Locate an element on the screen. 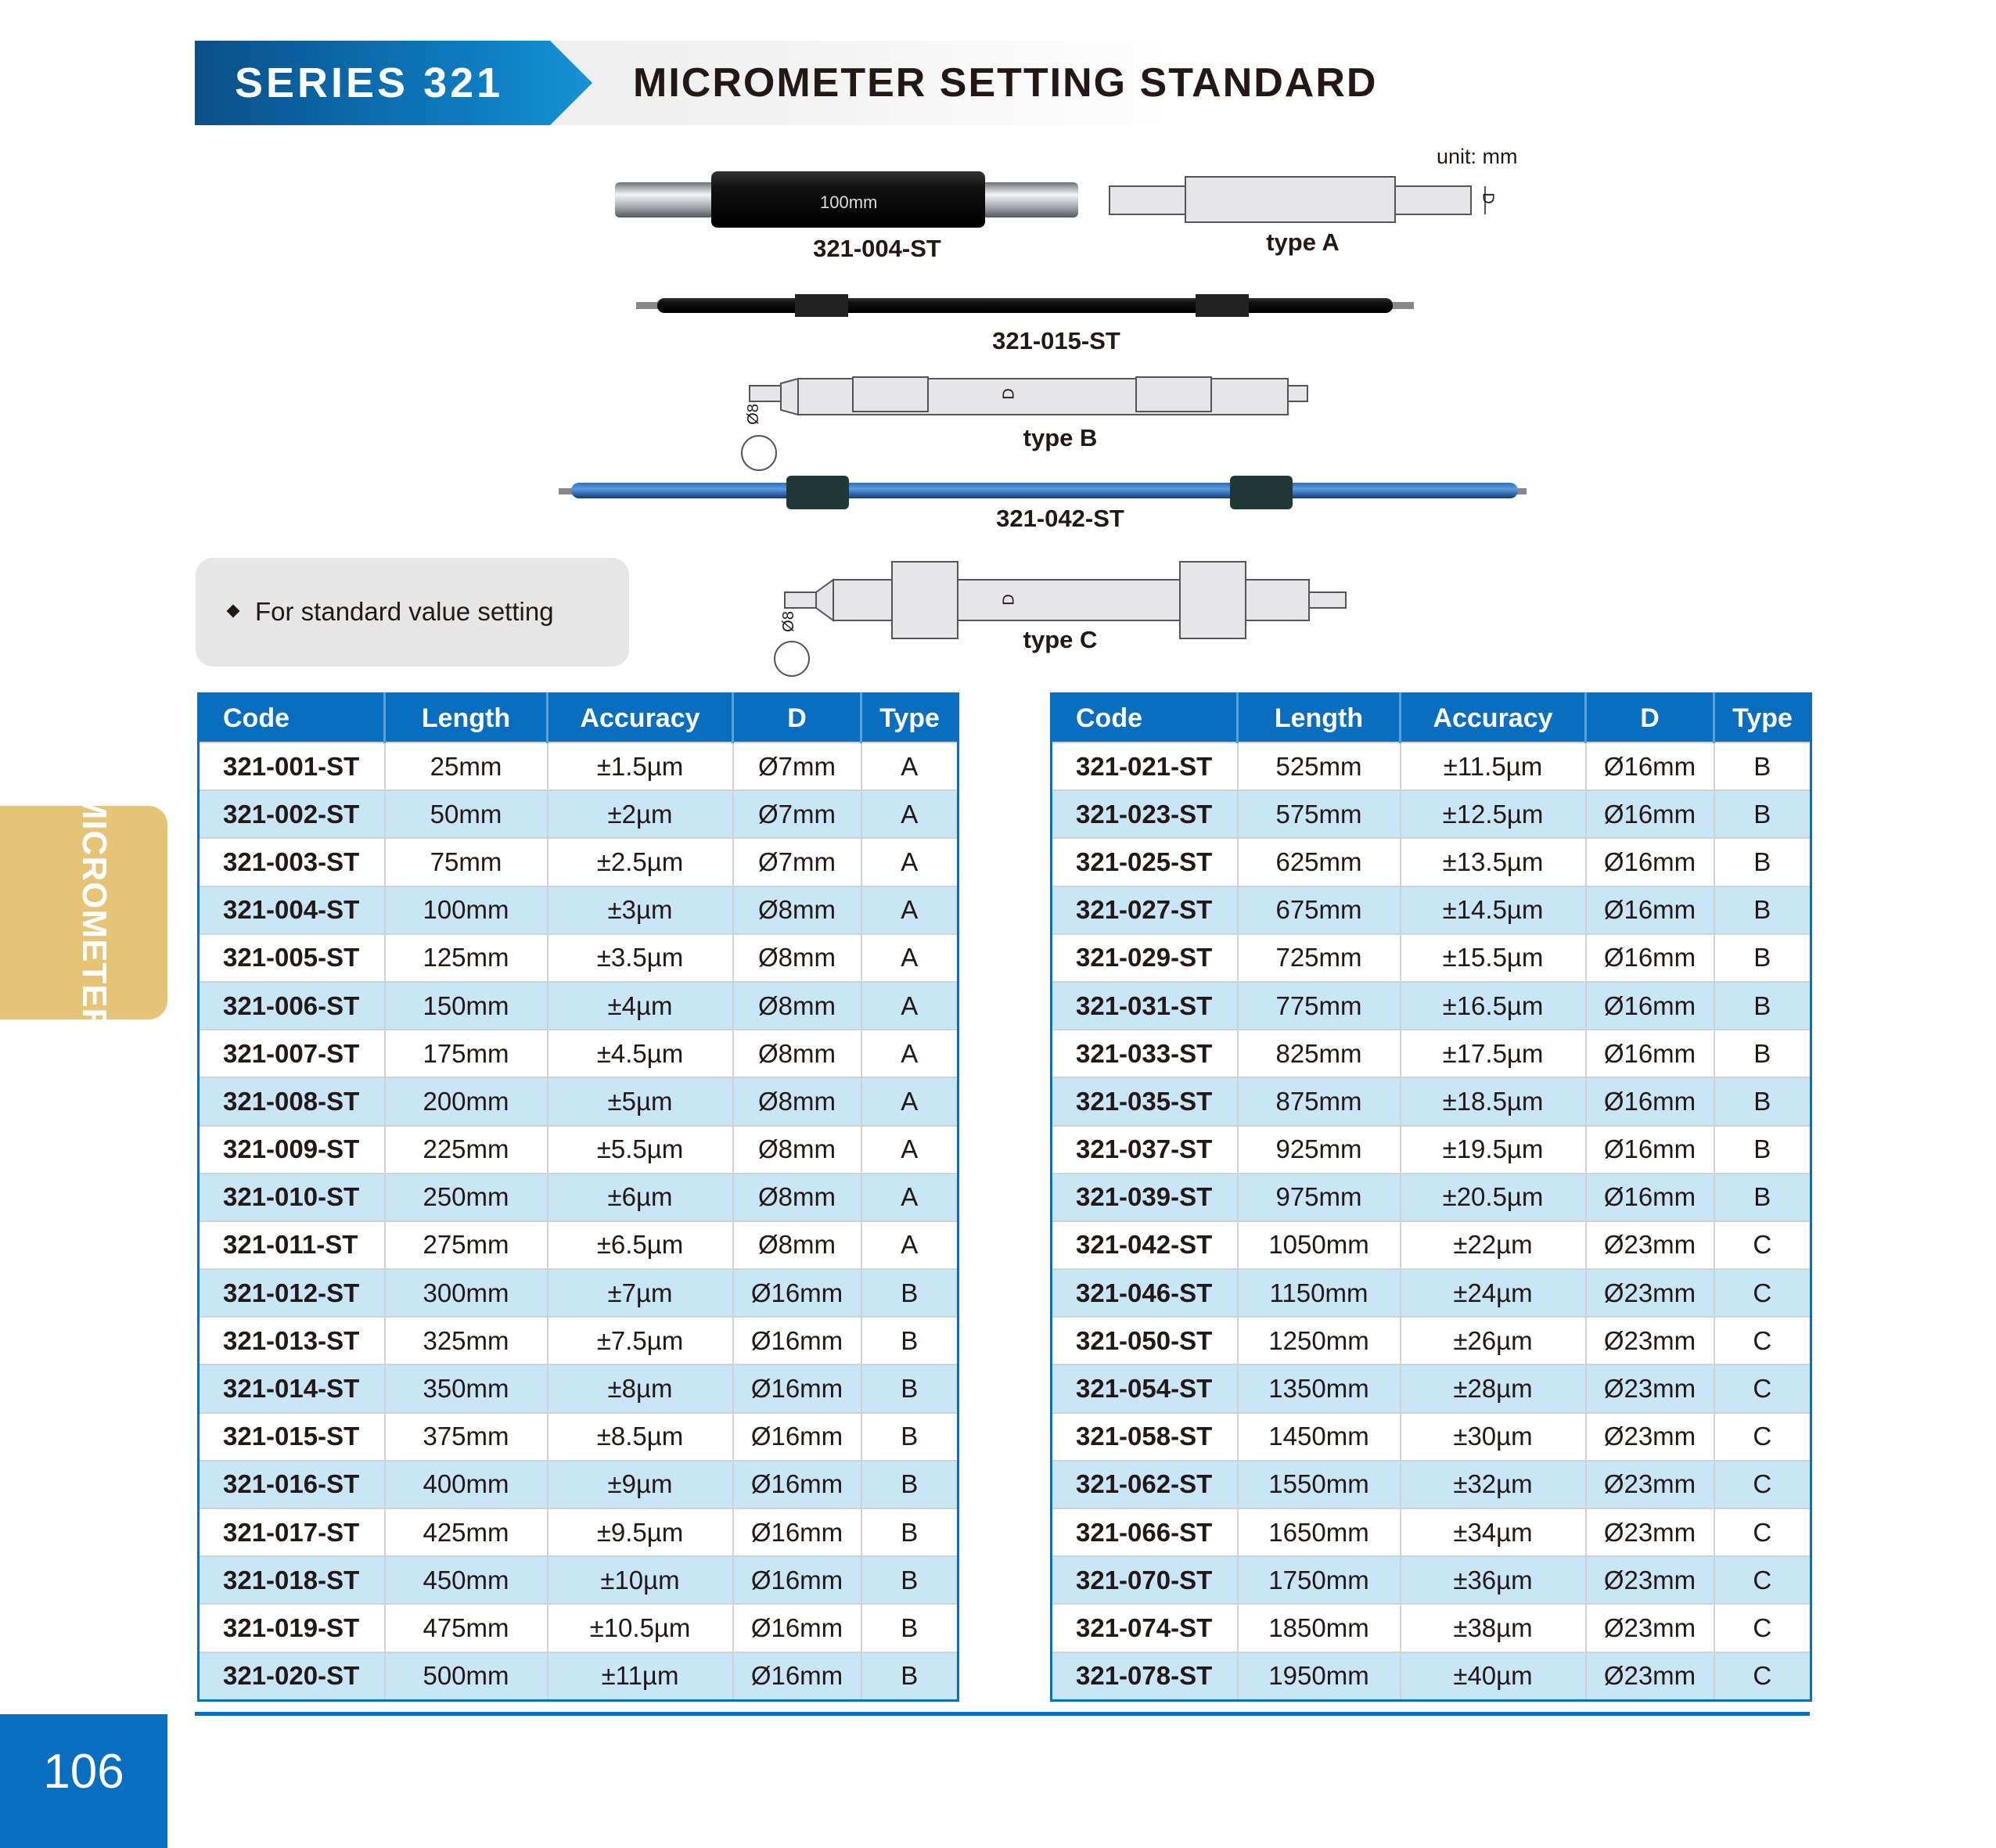 This screenshot has width=1996, height=1848. cell-accuracy: ±15.5µm is located at coordinates (1493, 958).